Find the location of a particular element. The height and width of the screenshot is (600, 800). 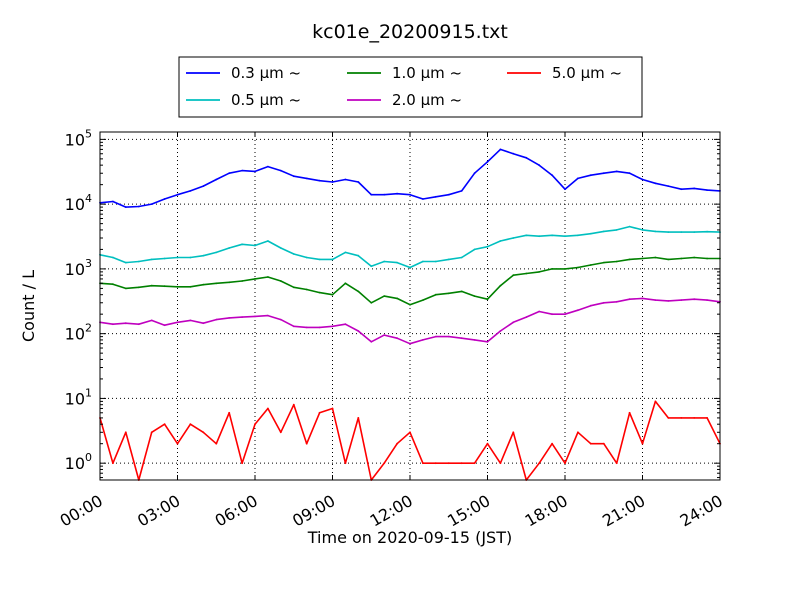

chart-title: kc01e_20200915.txt is located at coordinates (410, 32).